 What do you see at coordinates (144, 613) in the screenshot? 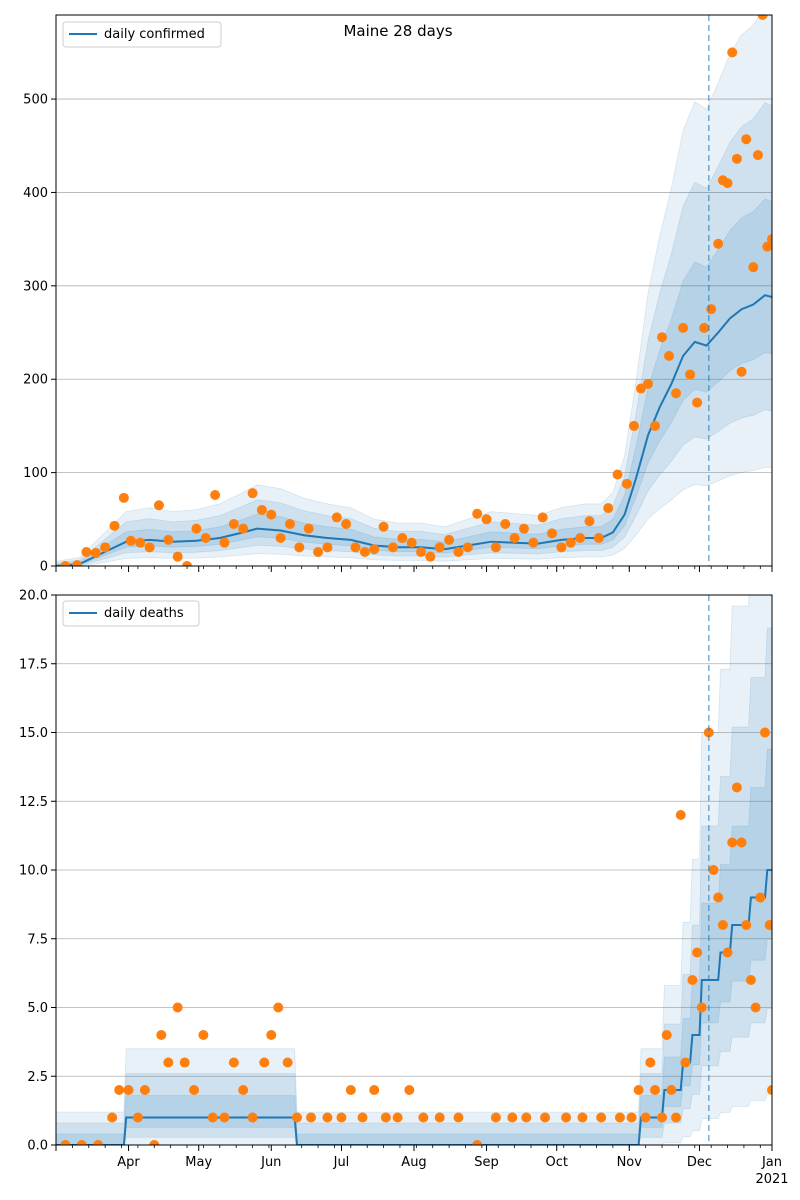
I see `legend-label: daily deaths` at bounding box center [144, 613].